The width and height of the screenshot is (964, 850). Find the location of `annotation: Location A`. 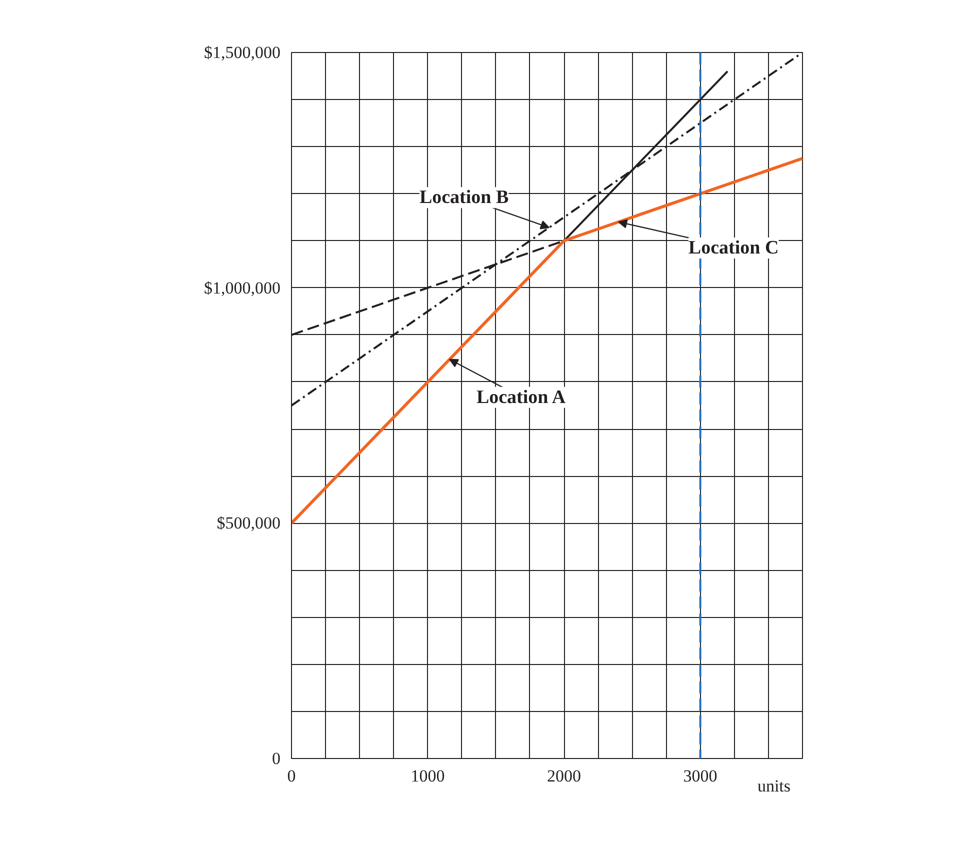

annotation: Location A is located at coordinates (521, 397).